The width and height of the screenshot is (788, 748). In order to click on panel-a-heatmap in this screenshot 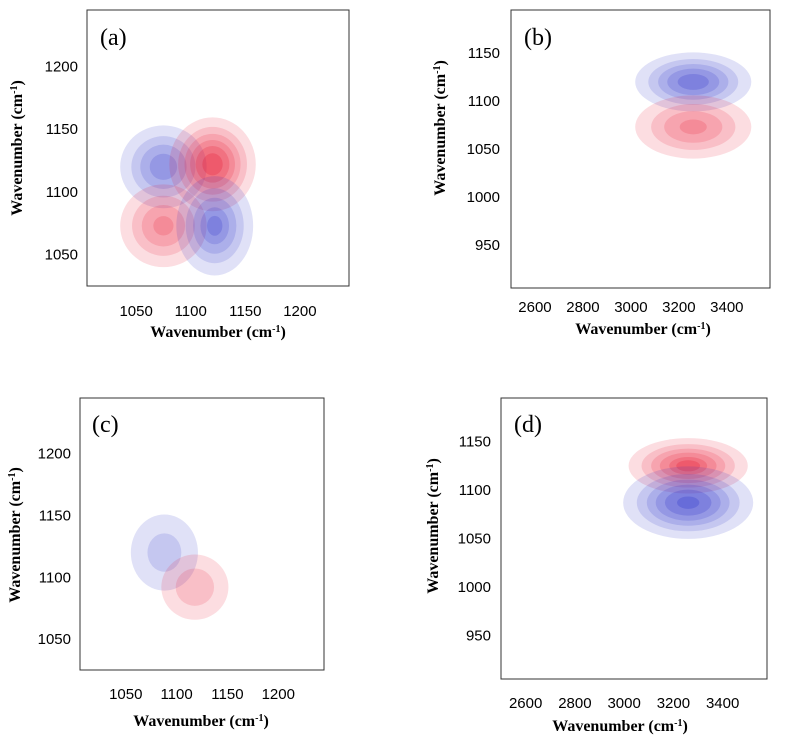, I will do `click(188, 196)`.